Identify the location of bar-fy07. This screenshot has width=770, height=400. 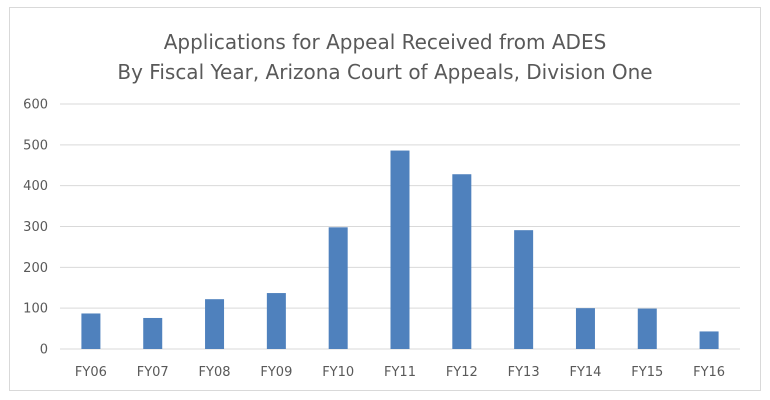
(153, 333).